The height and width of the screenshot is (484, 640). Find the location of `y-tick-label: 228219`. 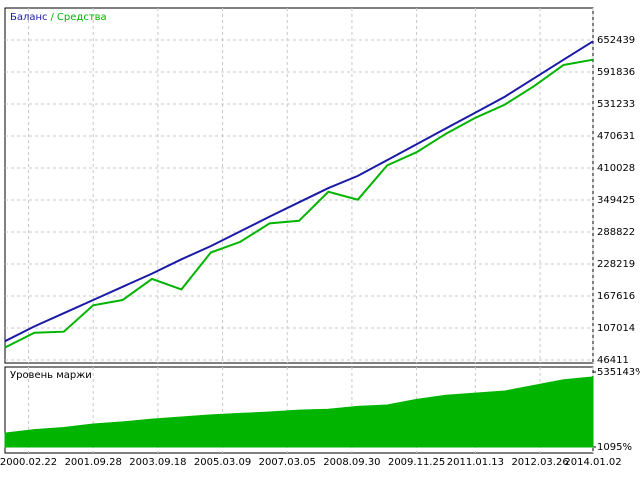

y-tick-label: 228219 is located at coordinates (616, 264).